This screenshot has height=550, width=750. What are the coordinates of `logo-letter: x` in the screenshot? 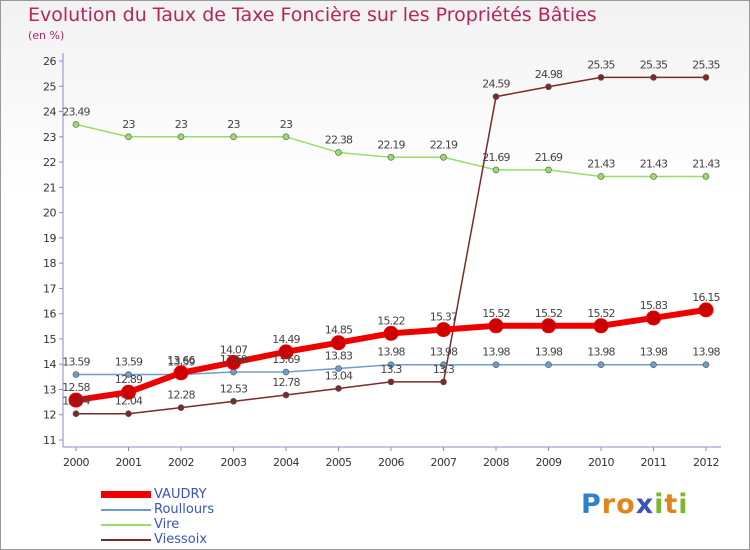 It's located at (645, 504).